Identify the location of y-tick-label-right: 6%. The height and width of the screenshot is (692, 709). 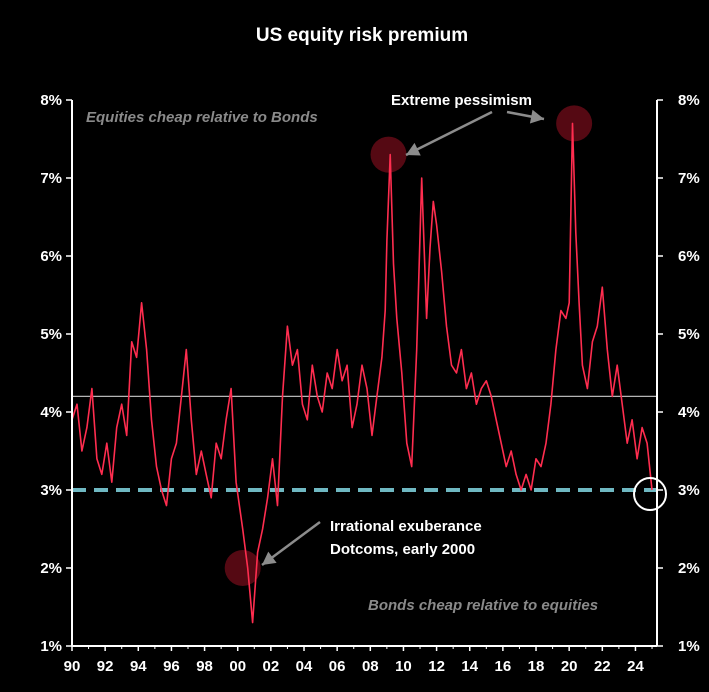
(689, 256).